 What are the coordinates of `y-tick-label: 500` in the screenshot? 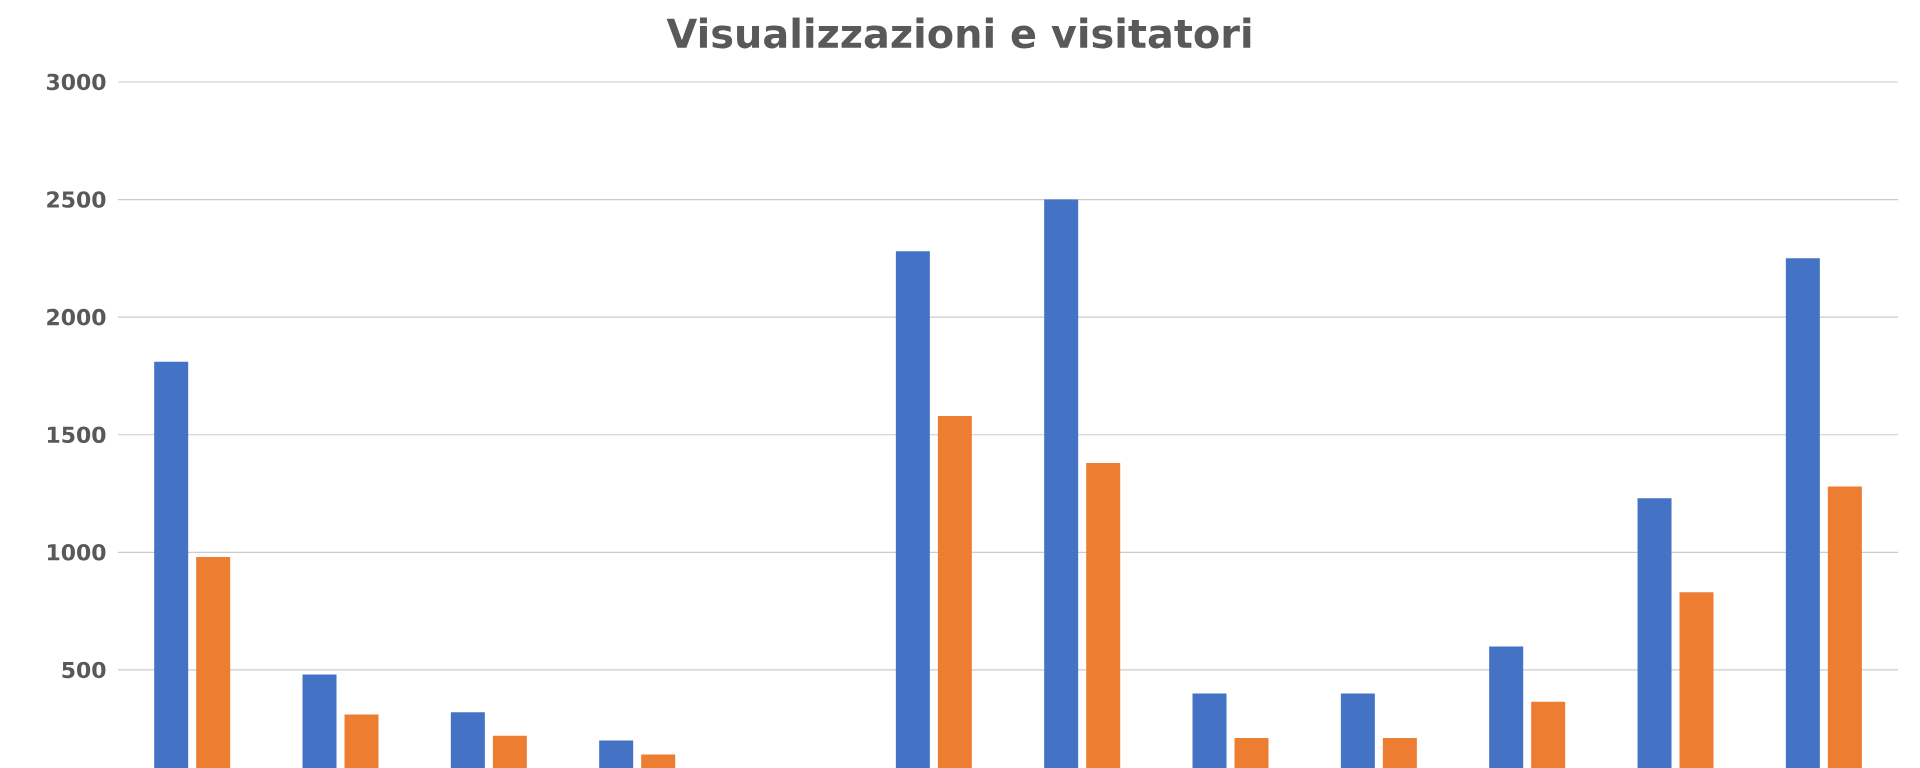 It's located at (84, 670).